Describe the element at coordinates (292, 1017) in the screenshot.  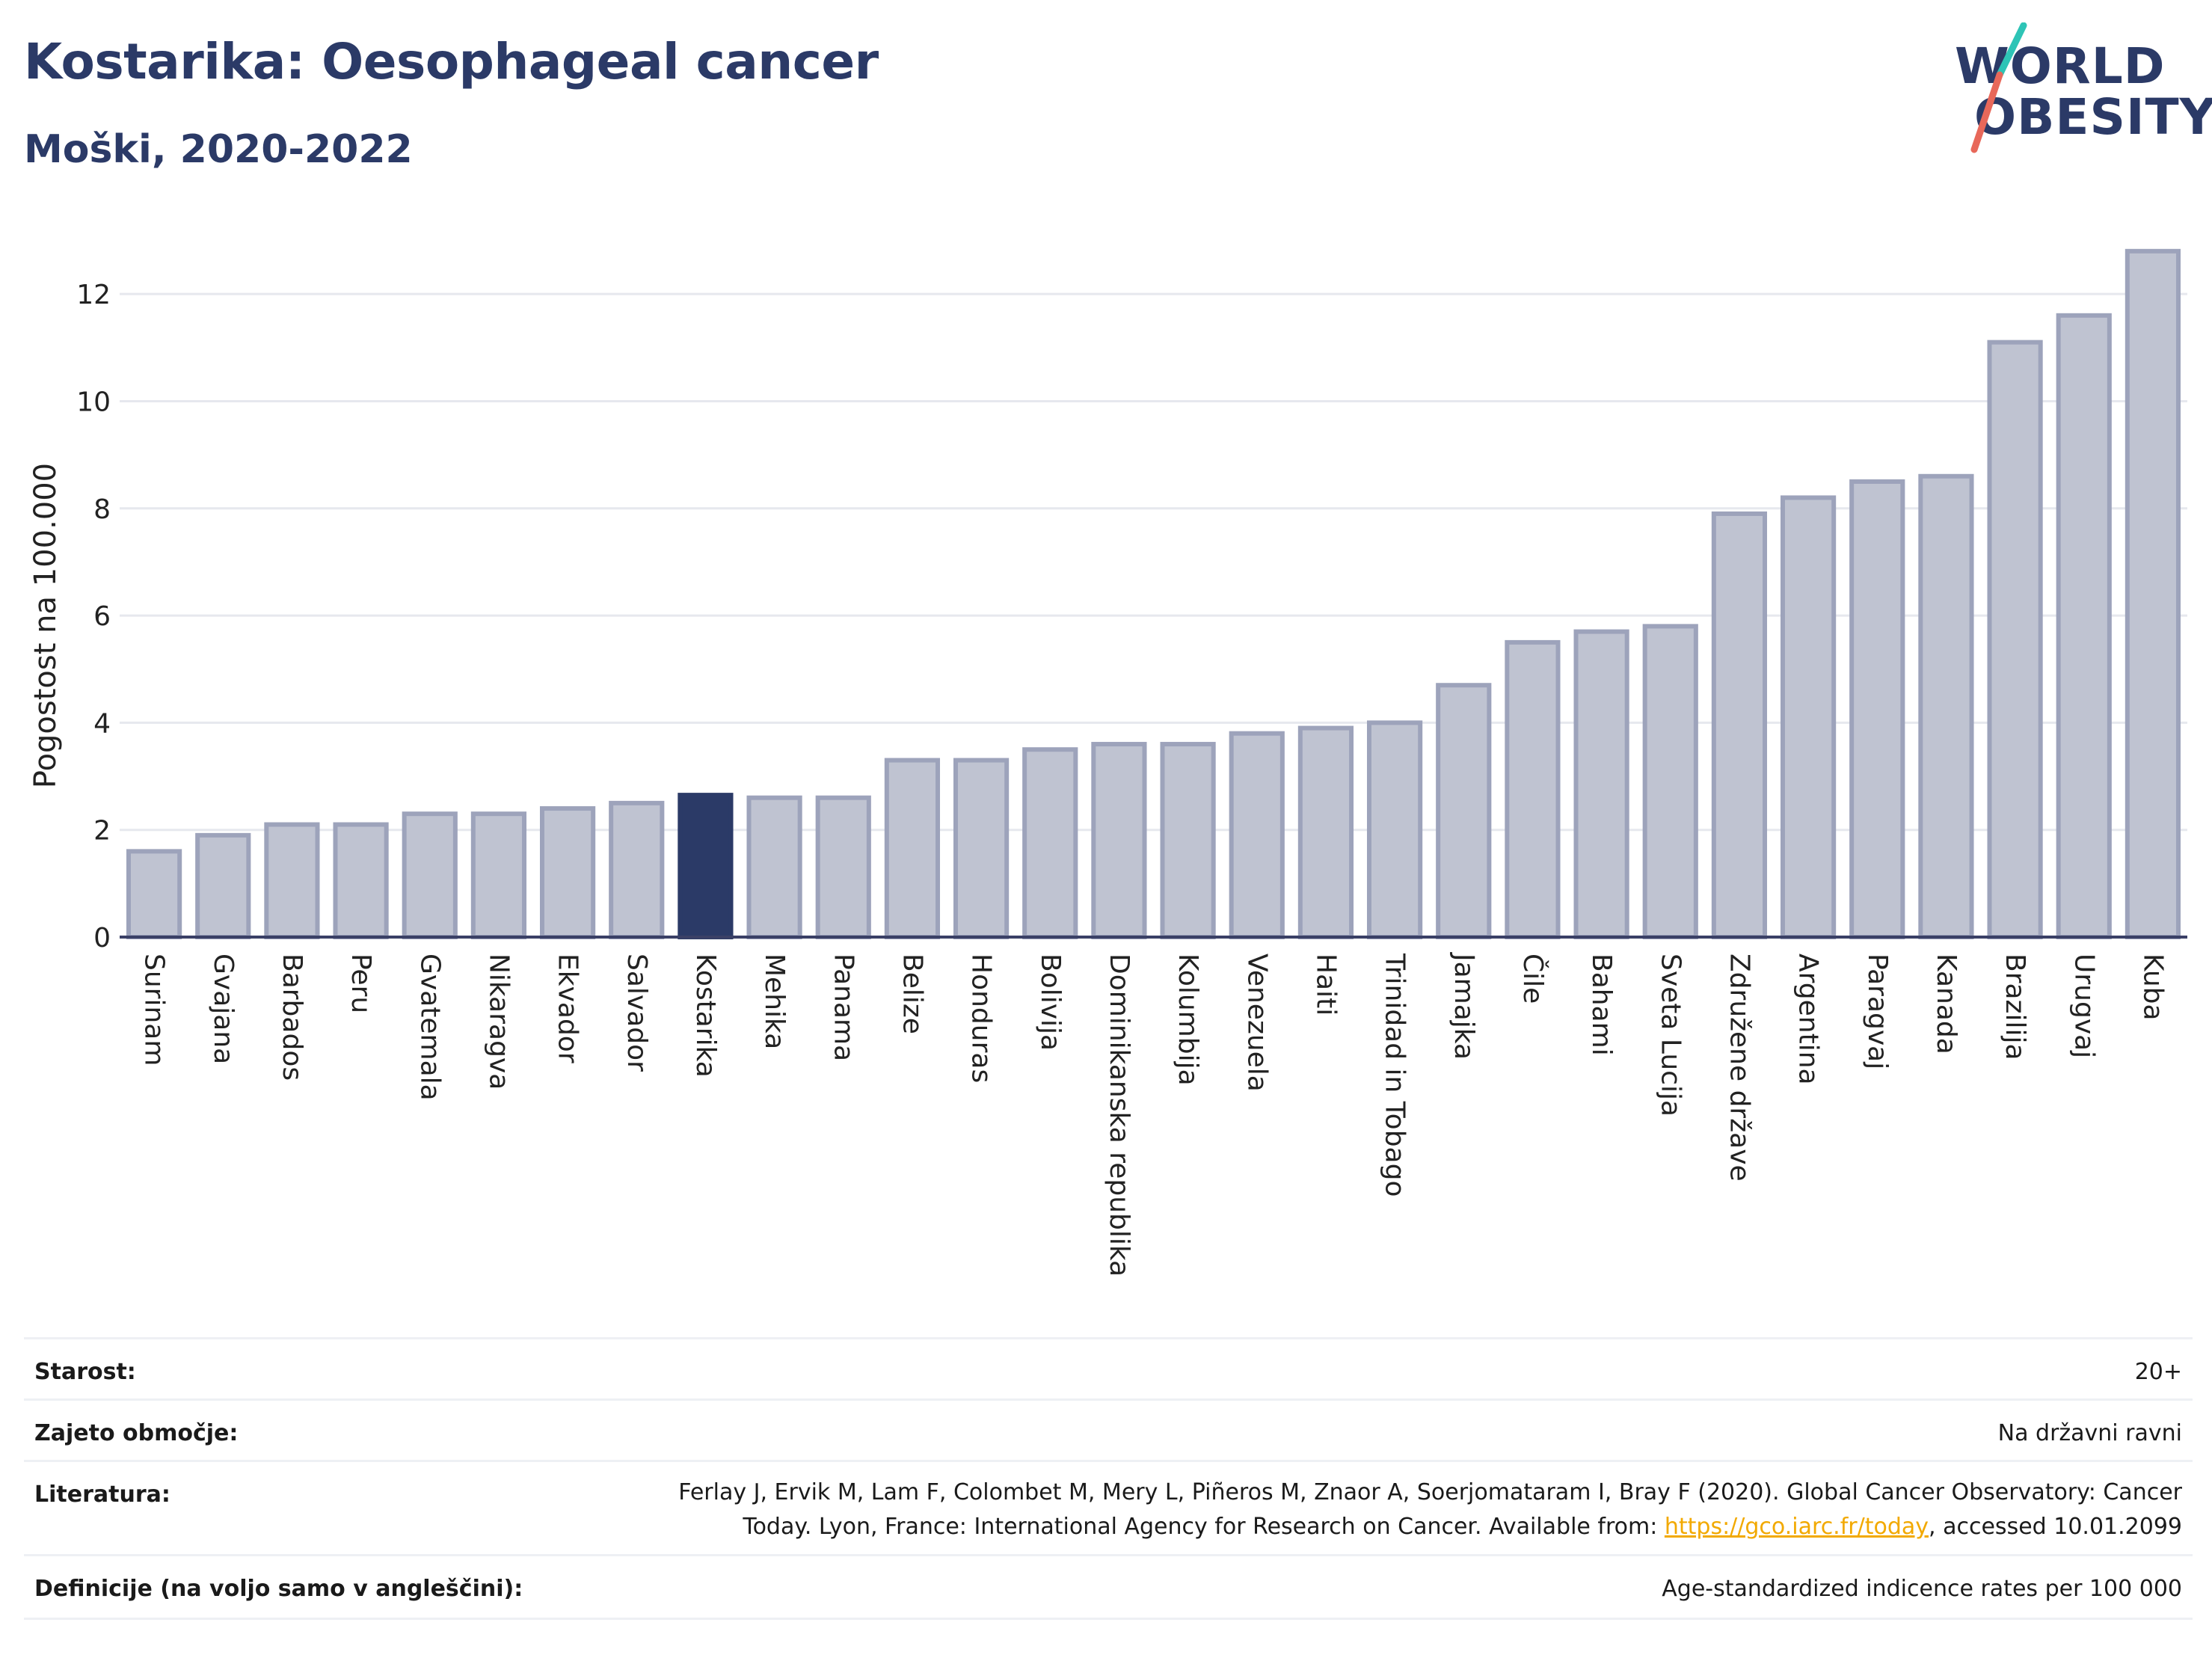
I see `x-tick-label: Barbados` at that location.